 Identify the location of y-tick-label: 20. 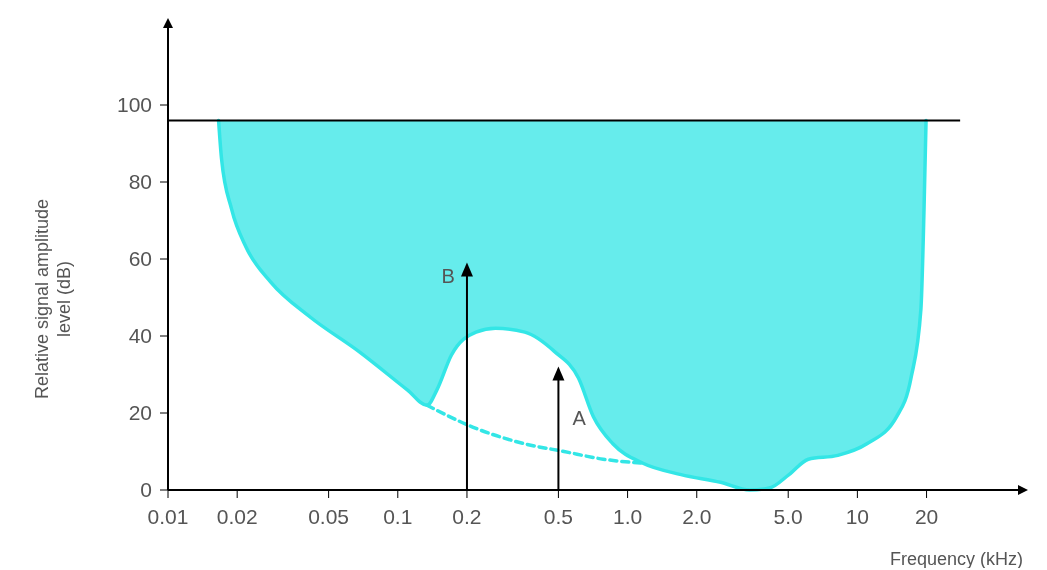
(140, 412).